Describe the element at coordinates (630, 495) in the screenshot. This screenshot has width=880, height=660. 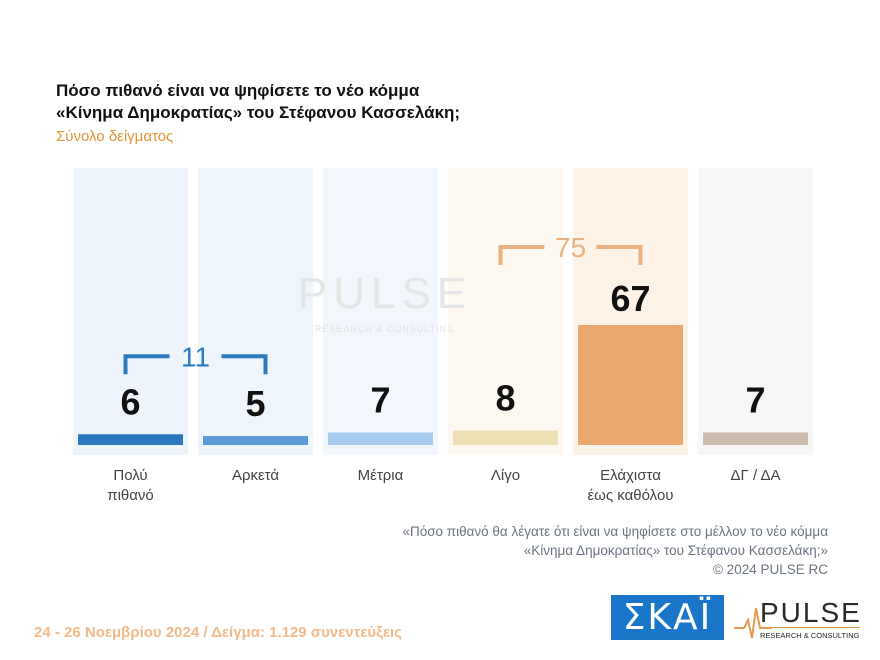
I see `category-label: έως καθόλου` at that location.